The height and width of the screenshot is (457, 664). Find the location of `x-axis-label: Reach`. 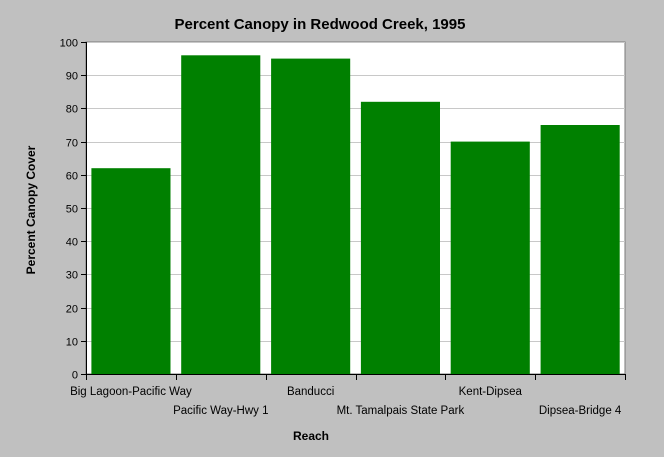

x-axis-label: Reach is located at coordinates (311, 436).